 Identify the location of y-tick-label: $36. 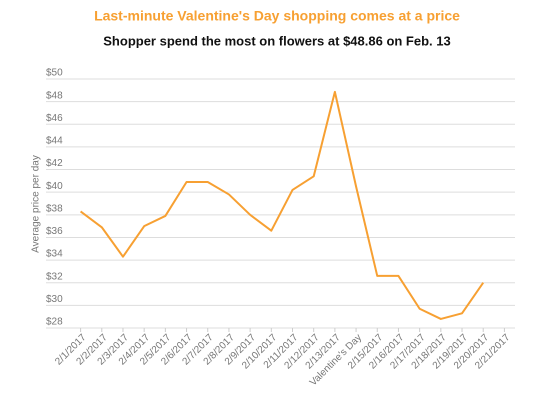
(54, 231).